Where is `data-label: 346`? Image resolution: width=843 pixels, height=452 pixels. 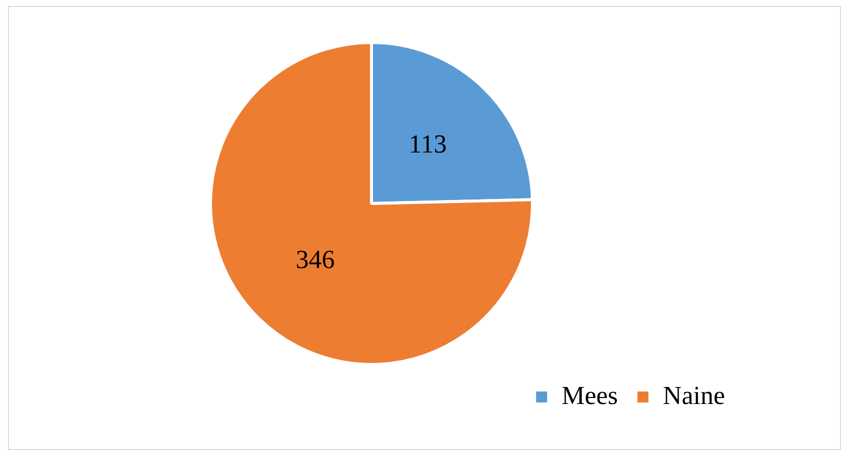
data-label: 346 is located at coordinates (315, 259).